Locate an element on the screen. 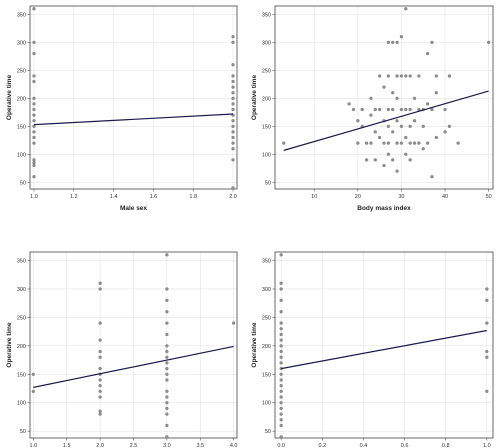  x-tick-label: 3.0 is located at coordinates (167, 445).